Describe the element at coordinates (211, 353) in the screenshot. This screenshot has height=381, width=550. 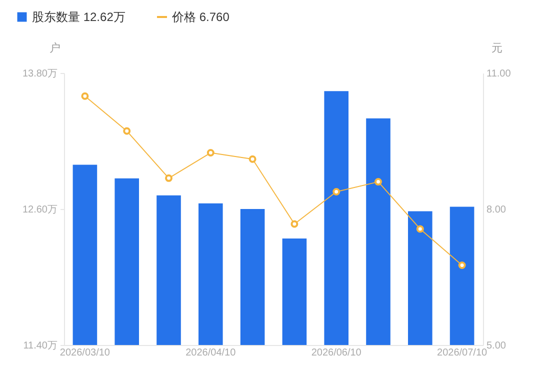
I see `x-tick-label: 2026/04/10` at that location.